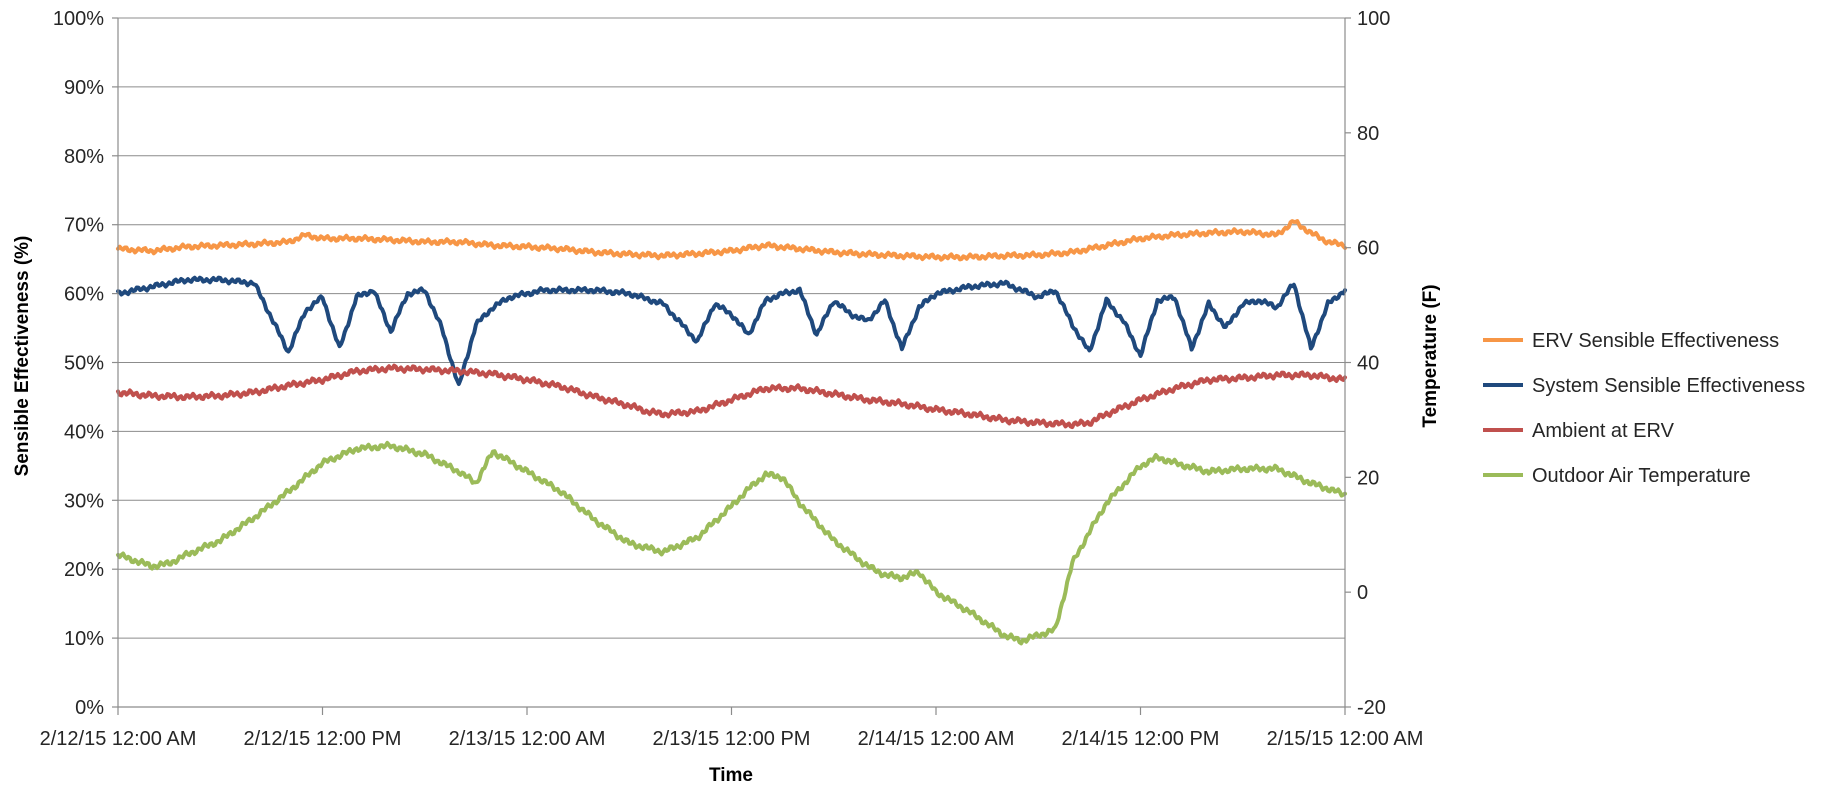 This screenshot has width=1841, height=786. What do you see at coordinates (323, 739) in the screenshot?
I see `x-tick-label: 2/12/15 12:00 PM` at bounding box center [323, 739].